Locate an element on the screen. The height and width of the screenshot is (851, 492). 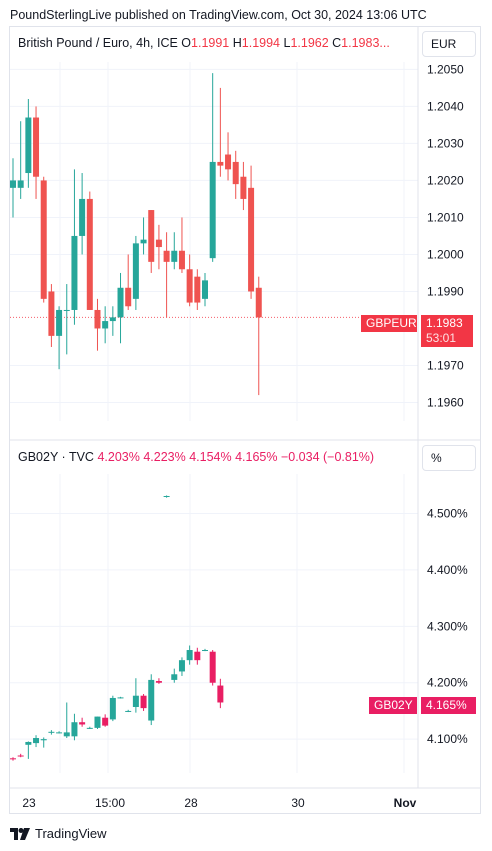
bottom-last-price: 4.165% is located at coordinates (446, 705).